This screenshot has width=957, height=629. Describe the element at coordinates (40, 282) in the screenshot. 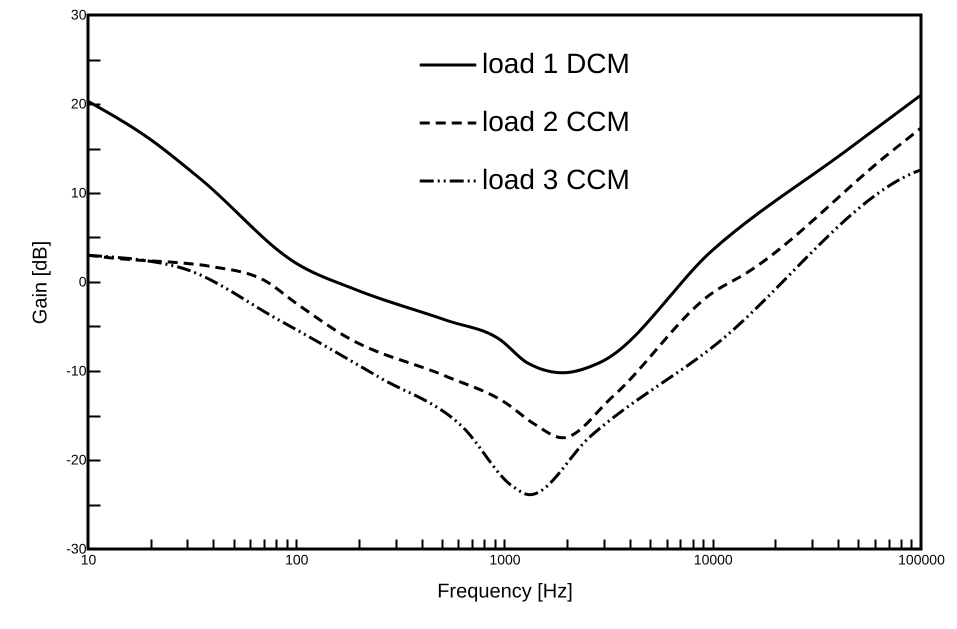

I see `y-axis-title: Gain [dB]` at that location.